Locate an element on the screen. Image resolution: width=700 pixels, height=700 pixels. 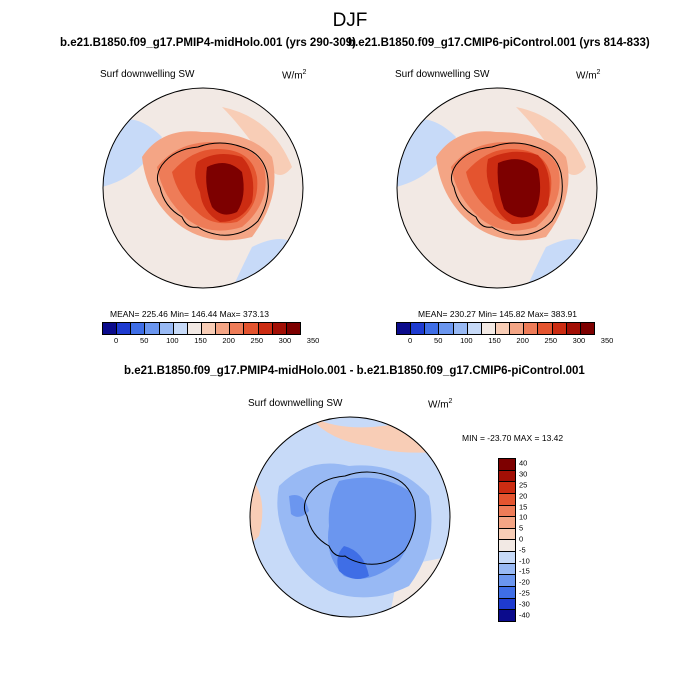
colorbar-tick-label: 15 is located at coordinates (523, 507).